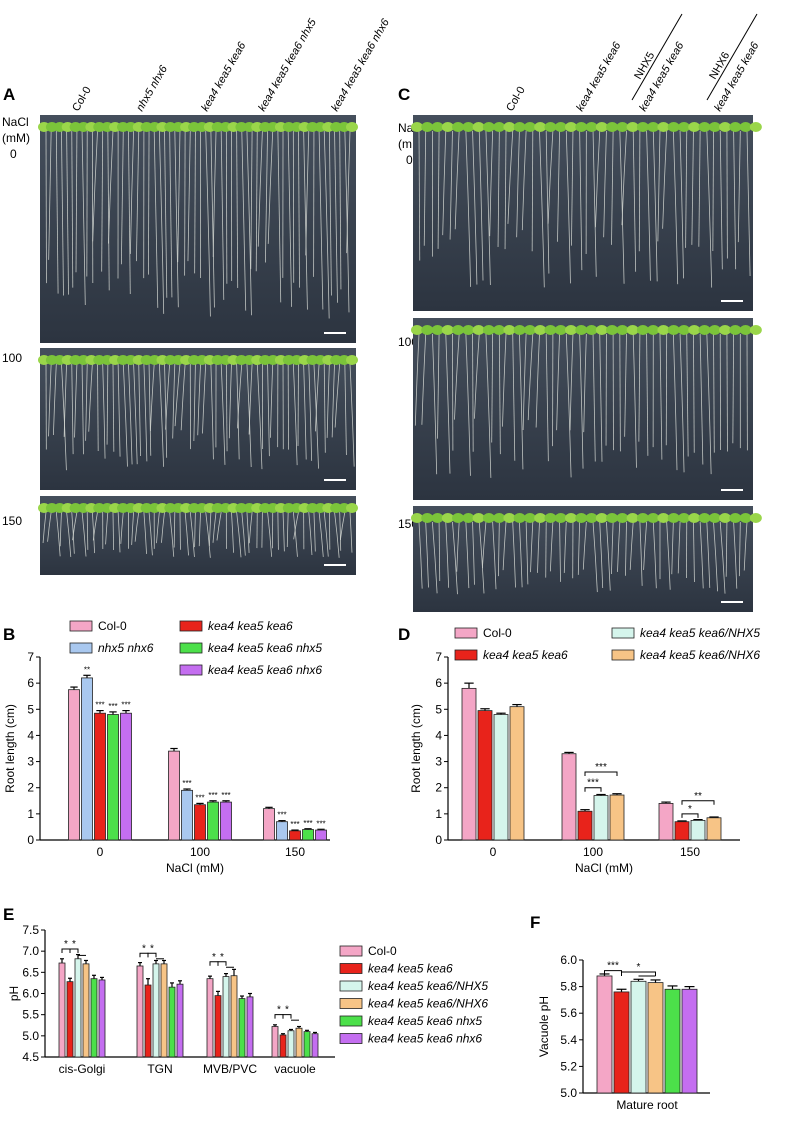  I want to click on x-tick-label: Mature root, so click(647, 1105).